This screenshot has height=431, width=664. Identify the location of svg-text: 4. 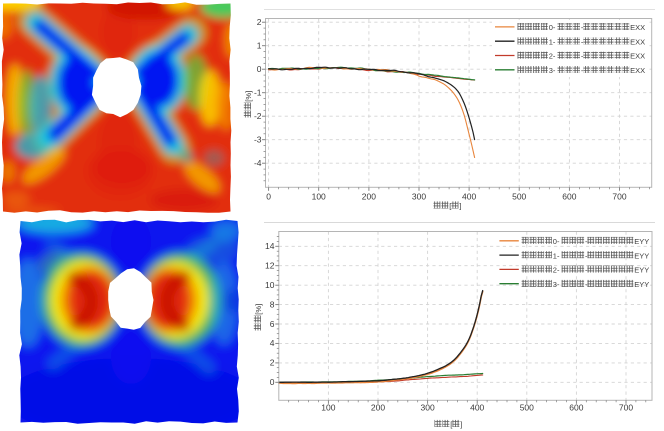
(272, 343).